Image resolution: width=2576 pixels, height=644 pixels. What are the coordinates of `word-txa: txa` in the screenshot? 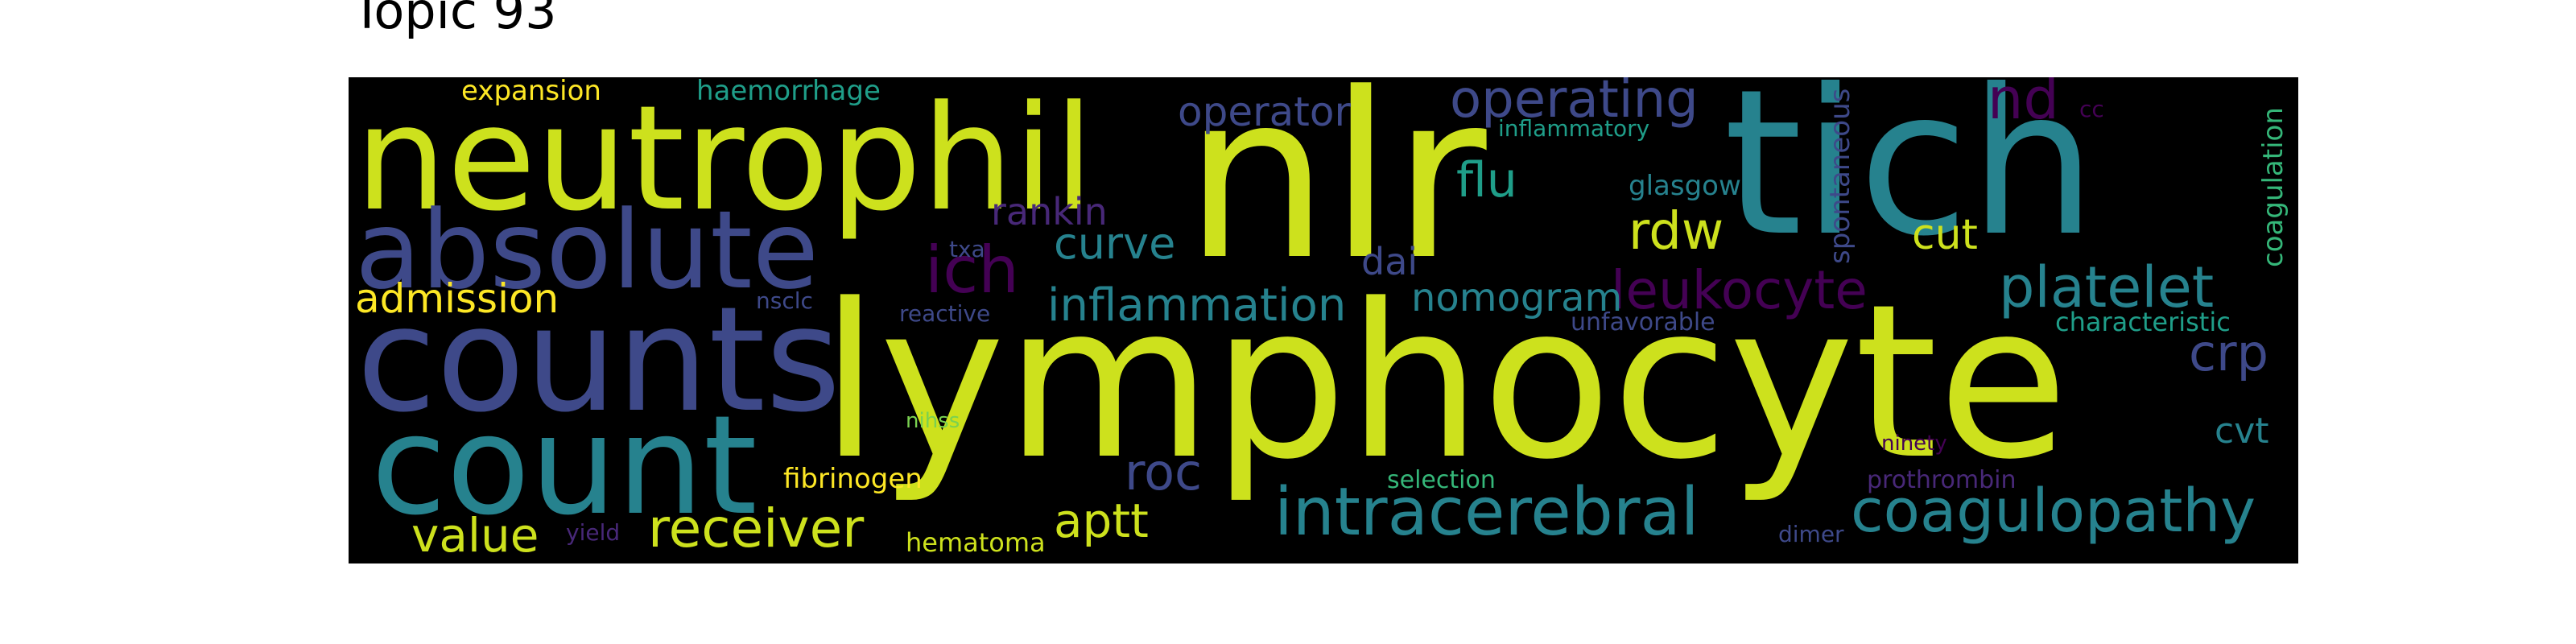 It's located at (967, 249).